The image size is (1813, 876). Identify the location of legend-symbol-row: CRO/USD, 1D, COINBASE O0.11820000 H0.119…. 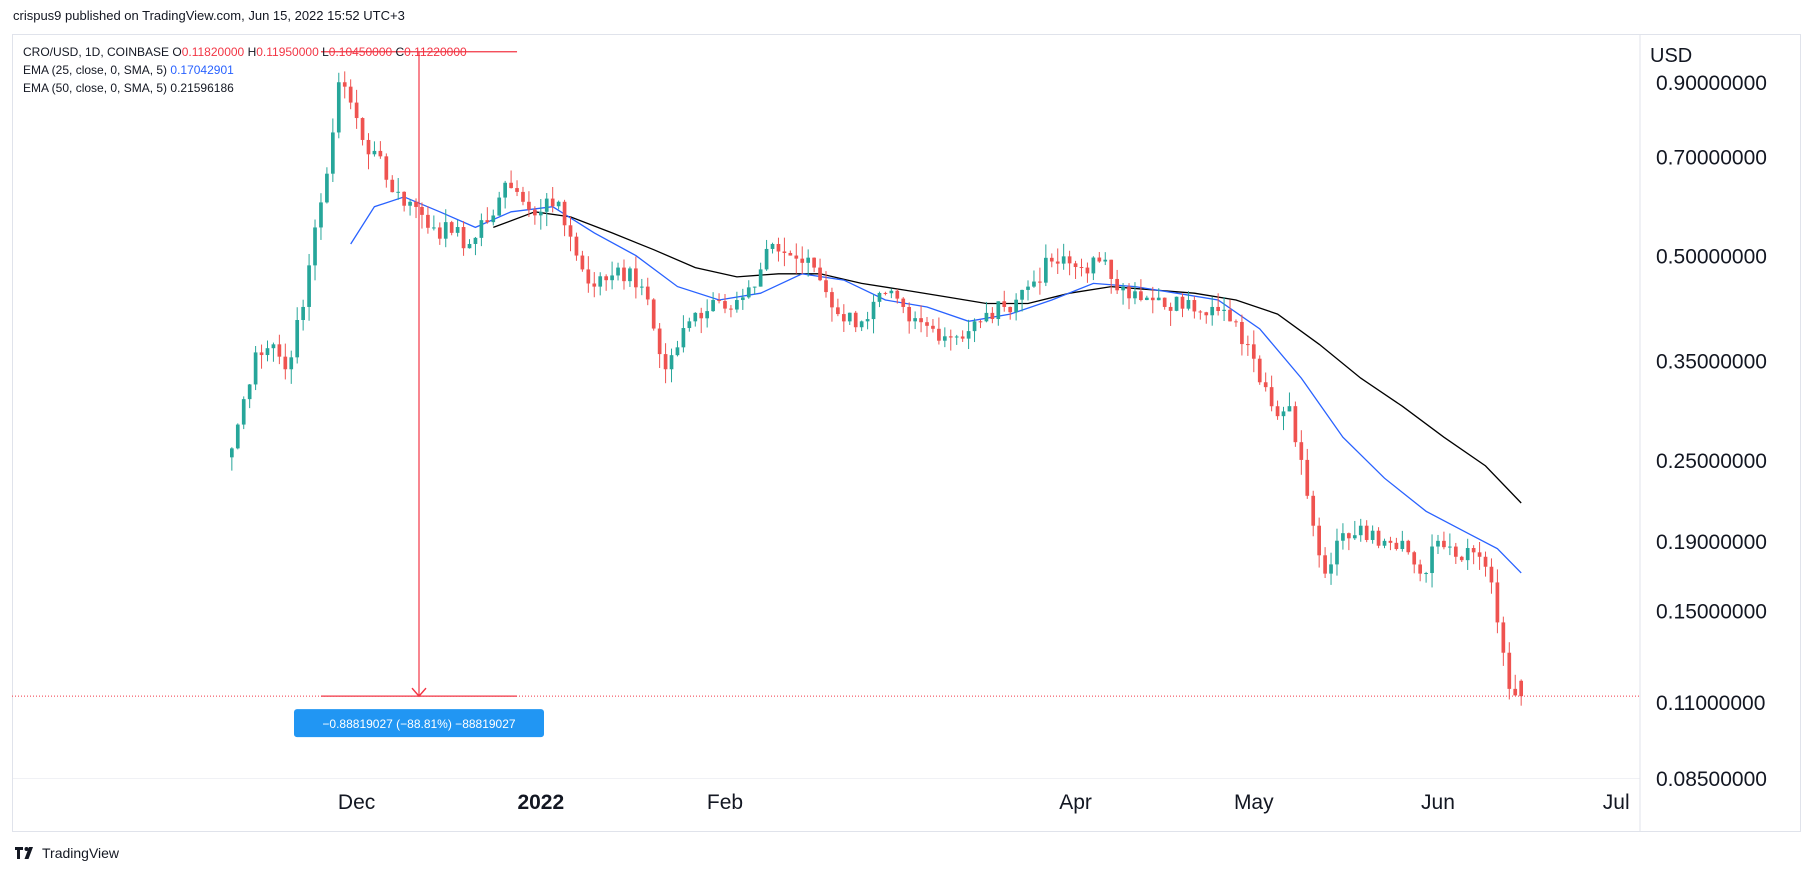
(245, 52).